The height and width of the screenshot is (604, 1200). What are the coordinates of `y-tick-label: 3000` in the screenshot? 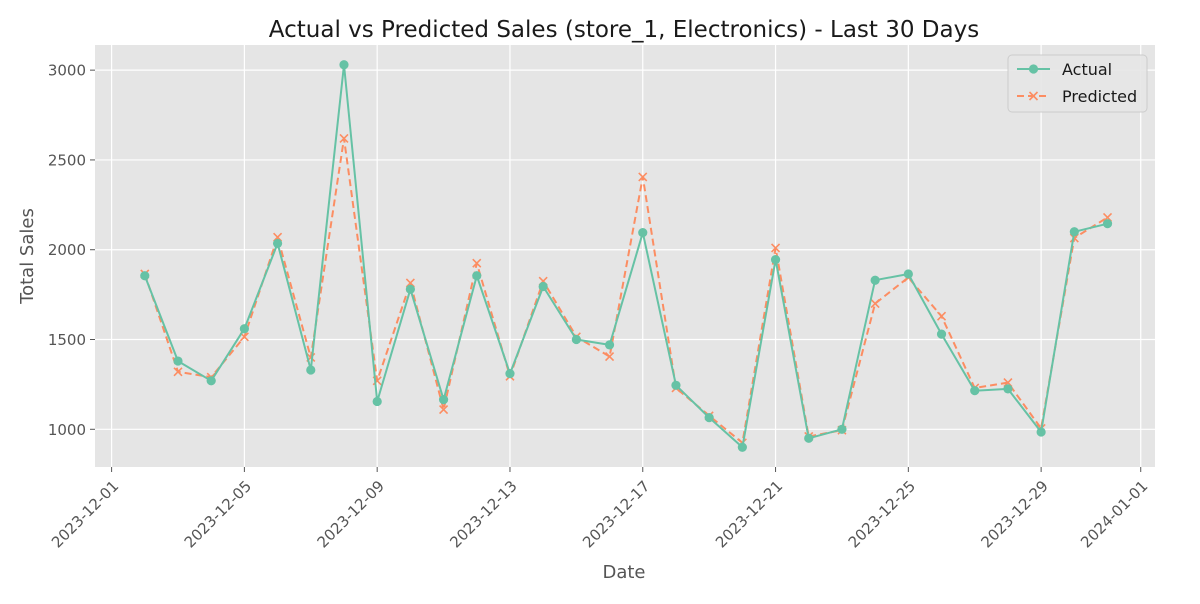 It's located at (67, 71).